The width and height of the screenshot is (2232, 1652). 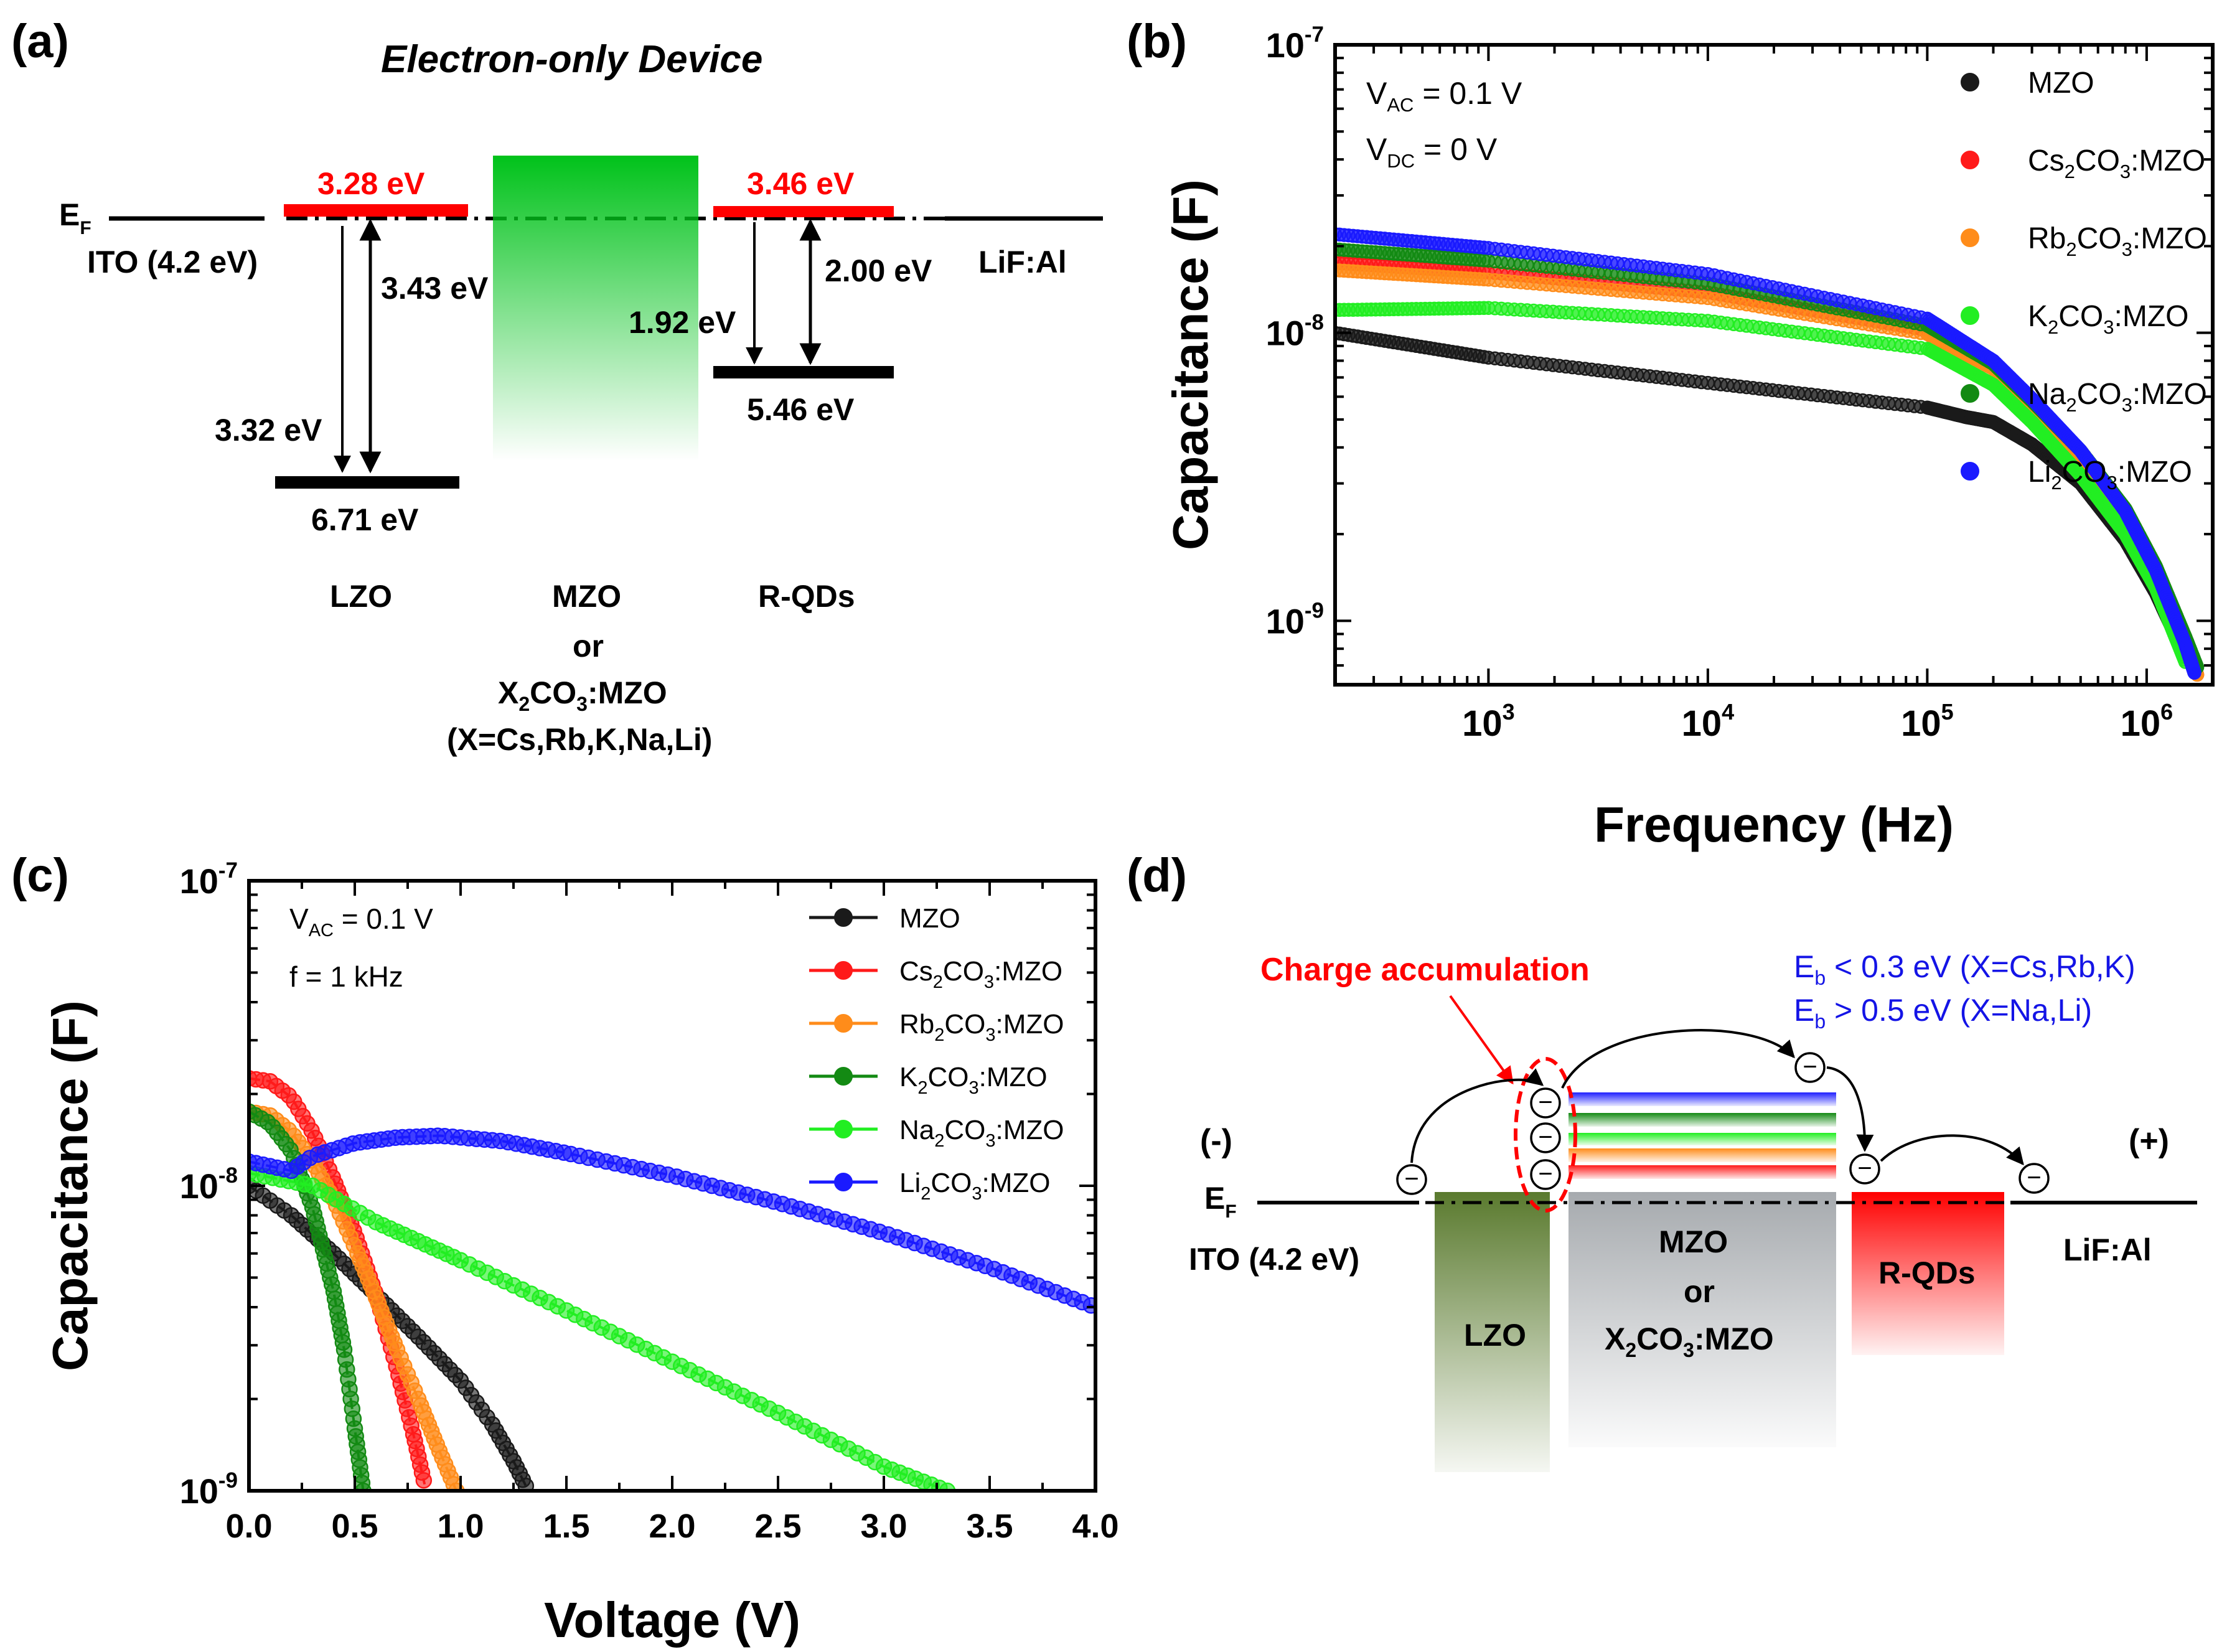 I want to click on trap-level-na, so click(x=1702, y=1120).